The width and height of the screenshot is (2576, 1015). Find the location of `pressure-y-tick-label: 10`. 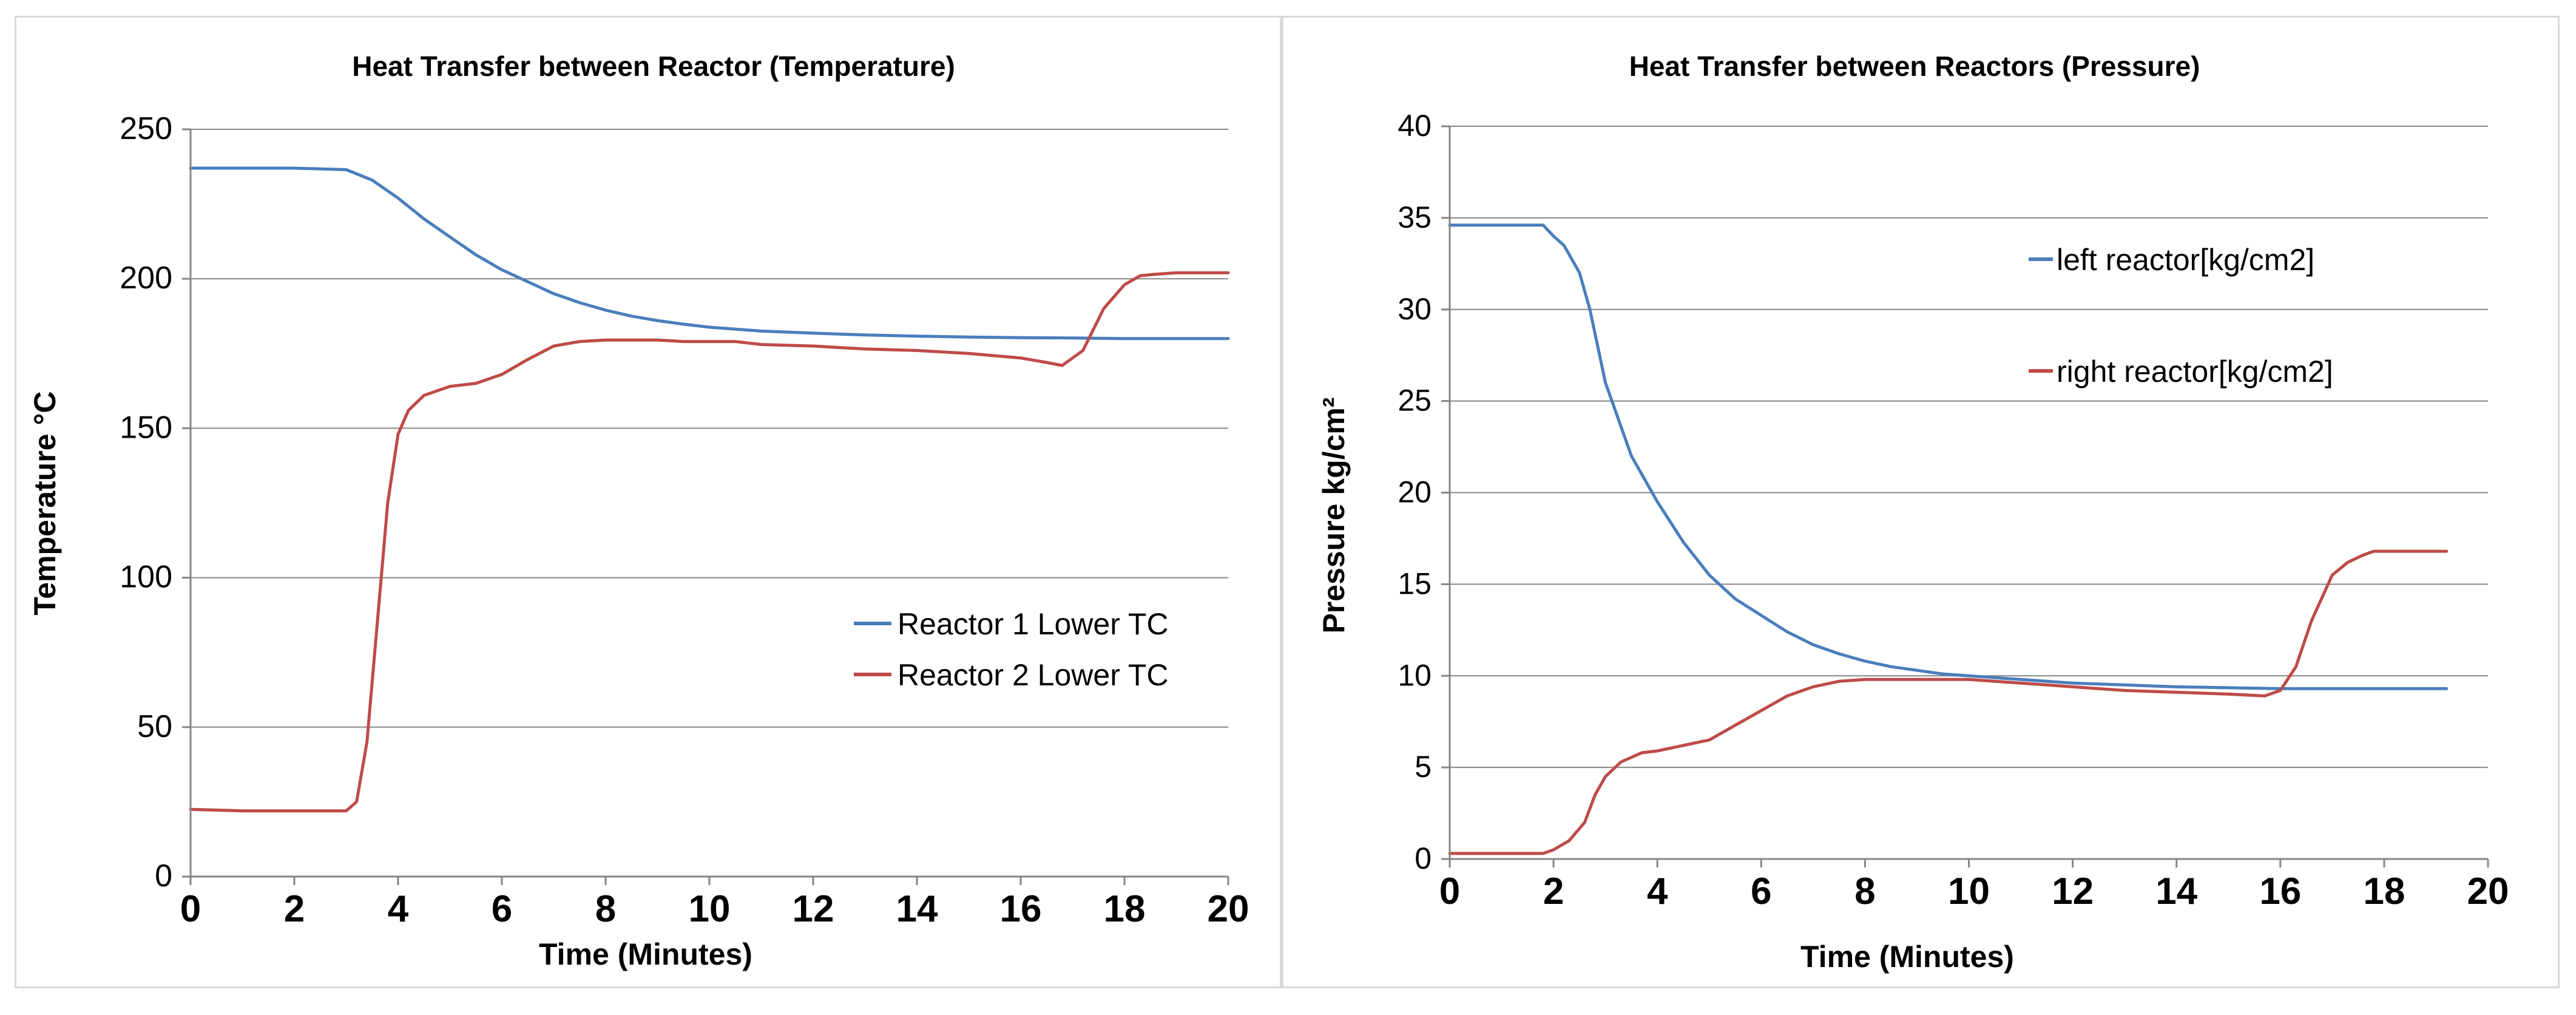

pressure-y-tick-label: 10 is located at coordinates (1415, 675).